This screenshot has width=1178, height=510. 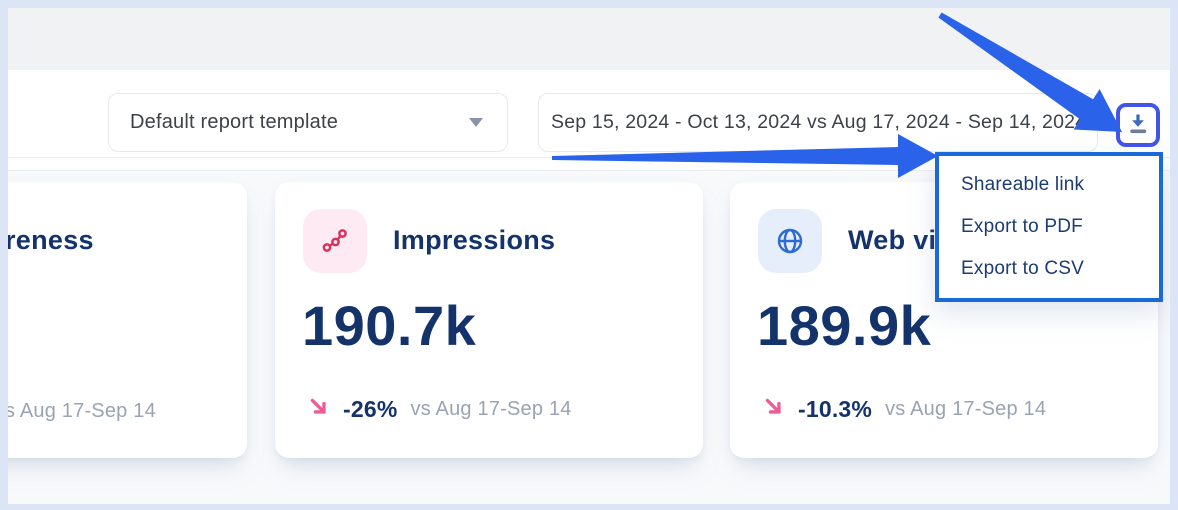 I want to click on globe-icon, so click(x=790, y=241).